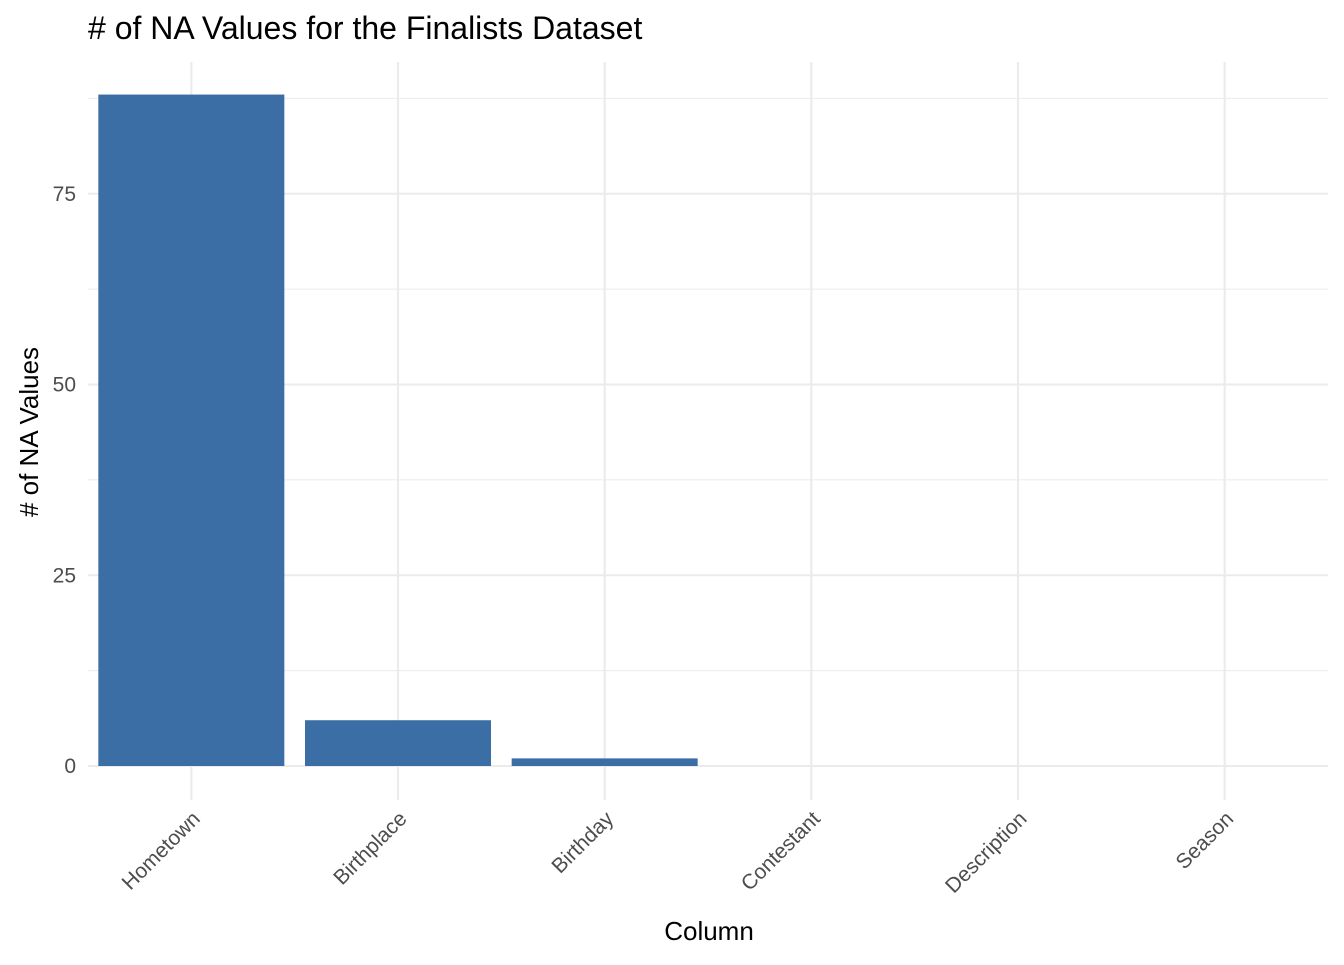 This screenshot has height=965, width=1344. Describe the element at coordinates (365, 28) in the screenshot. I see `chart-title: # of NA Values for the Finalists Dataset` at that location.